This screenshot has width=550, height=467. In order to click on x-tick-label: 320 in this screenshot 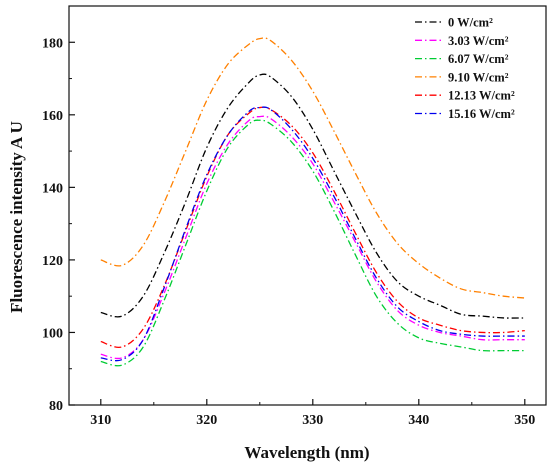, I will do `click(206, 420)`.